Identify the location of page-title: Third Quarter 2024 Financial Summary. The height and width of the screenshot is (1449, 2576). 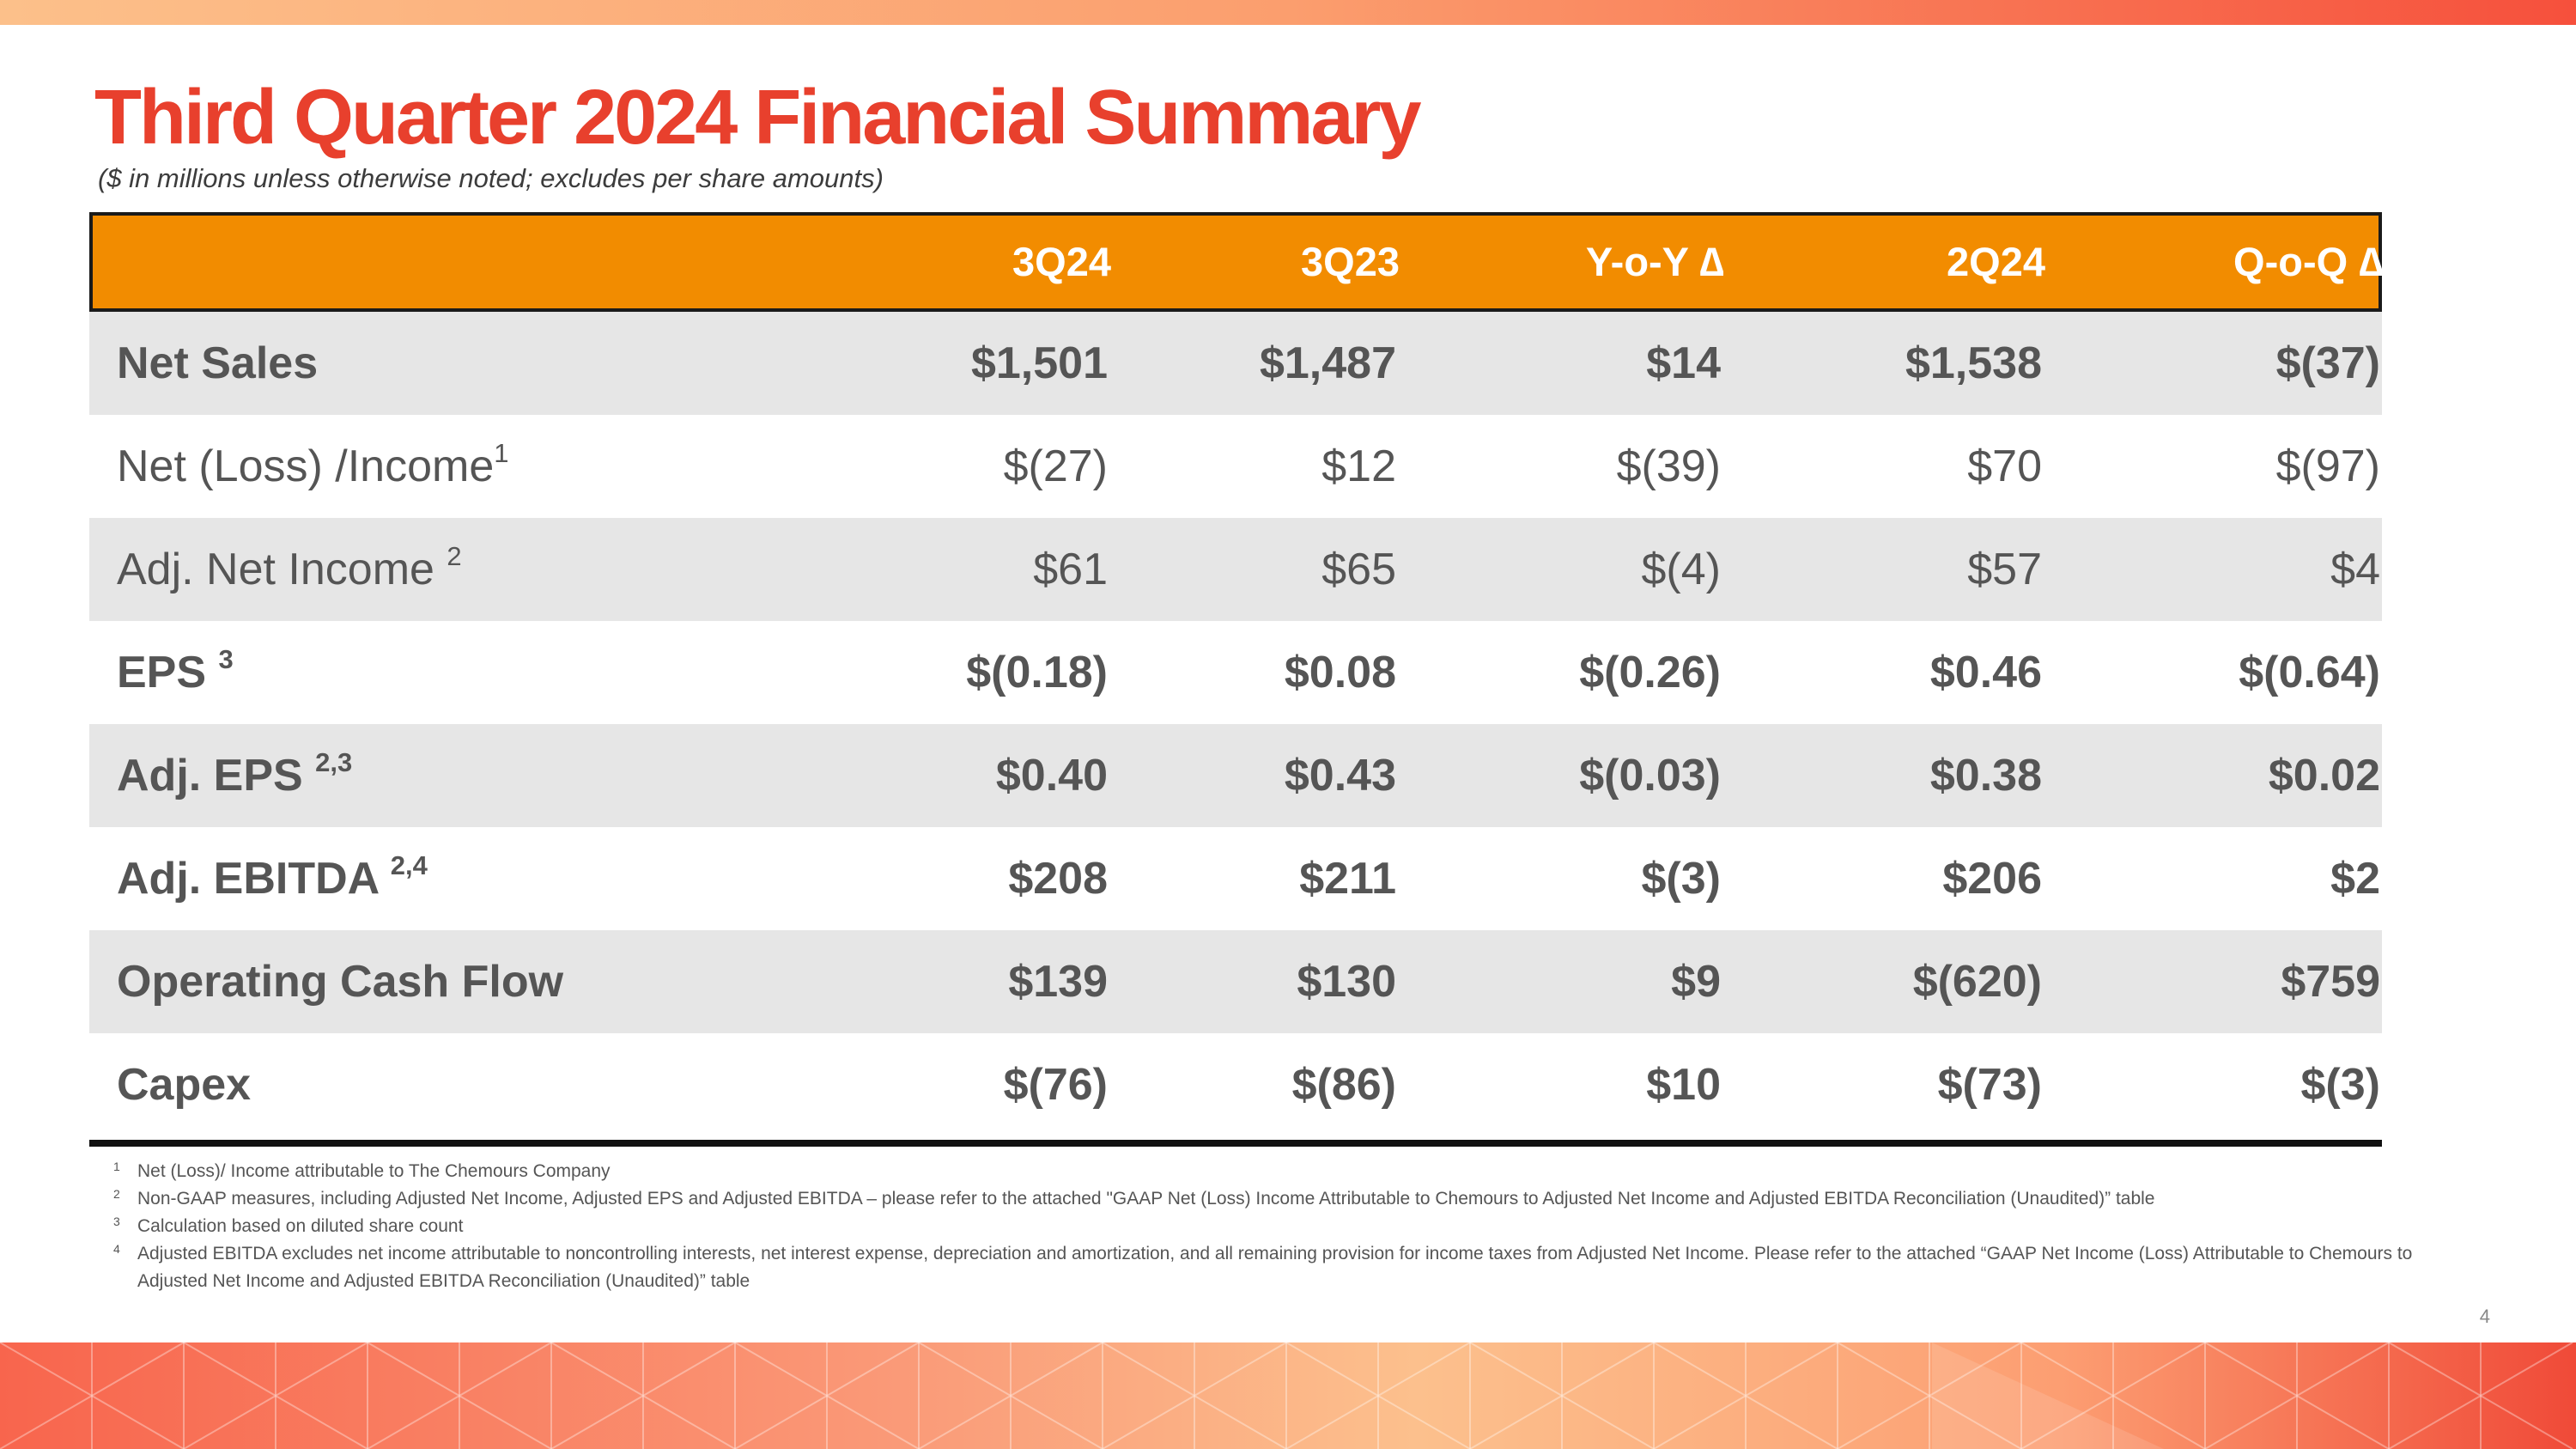
(758, 118).